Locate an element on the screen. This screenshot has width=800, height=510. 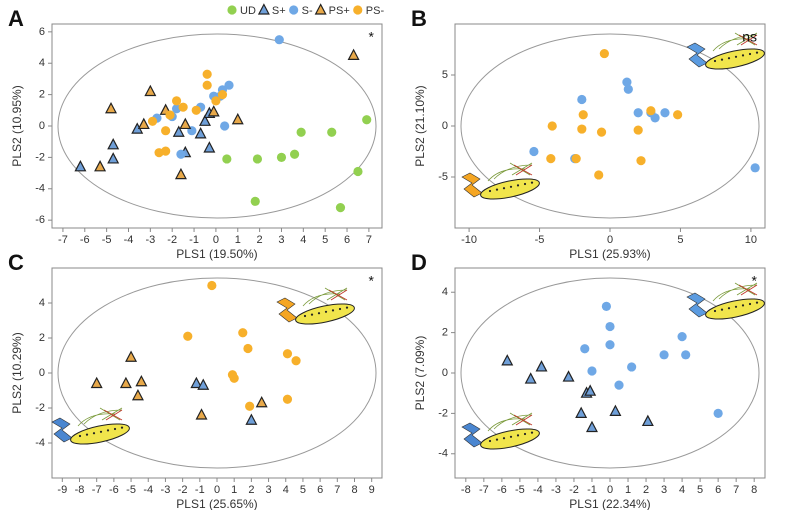
x-tick-label: 1 is located at coordinates (234, 490).